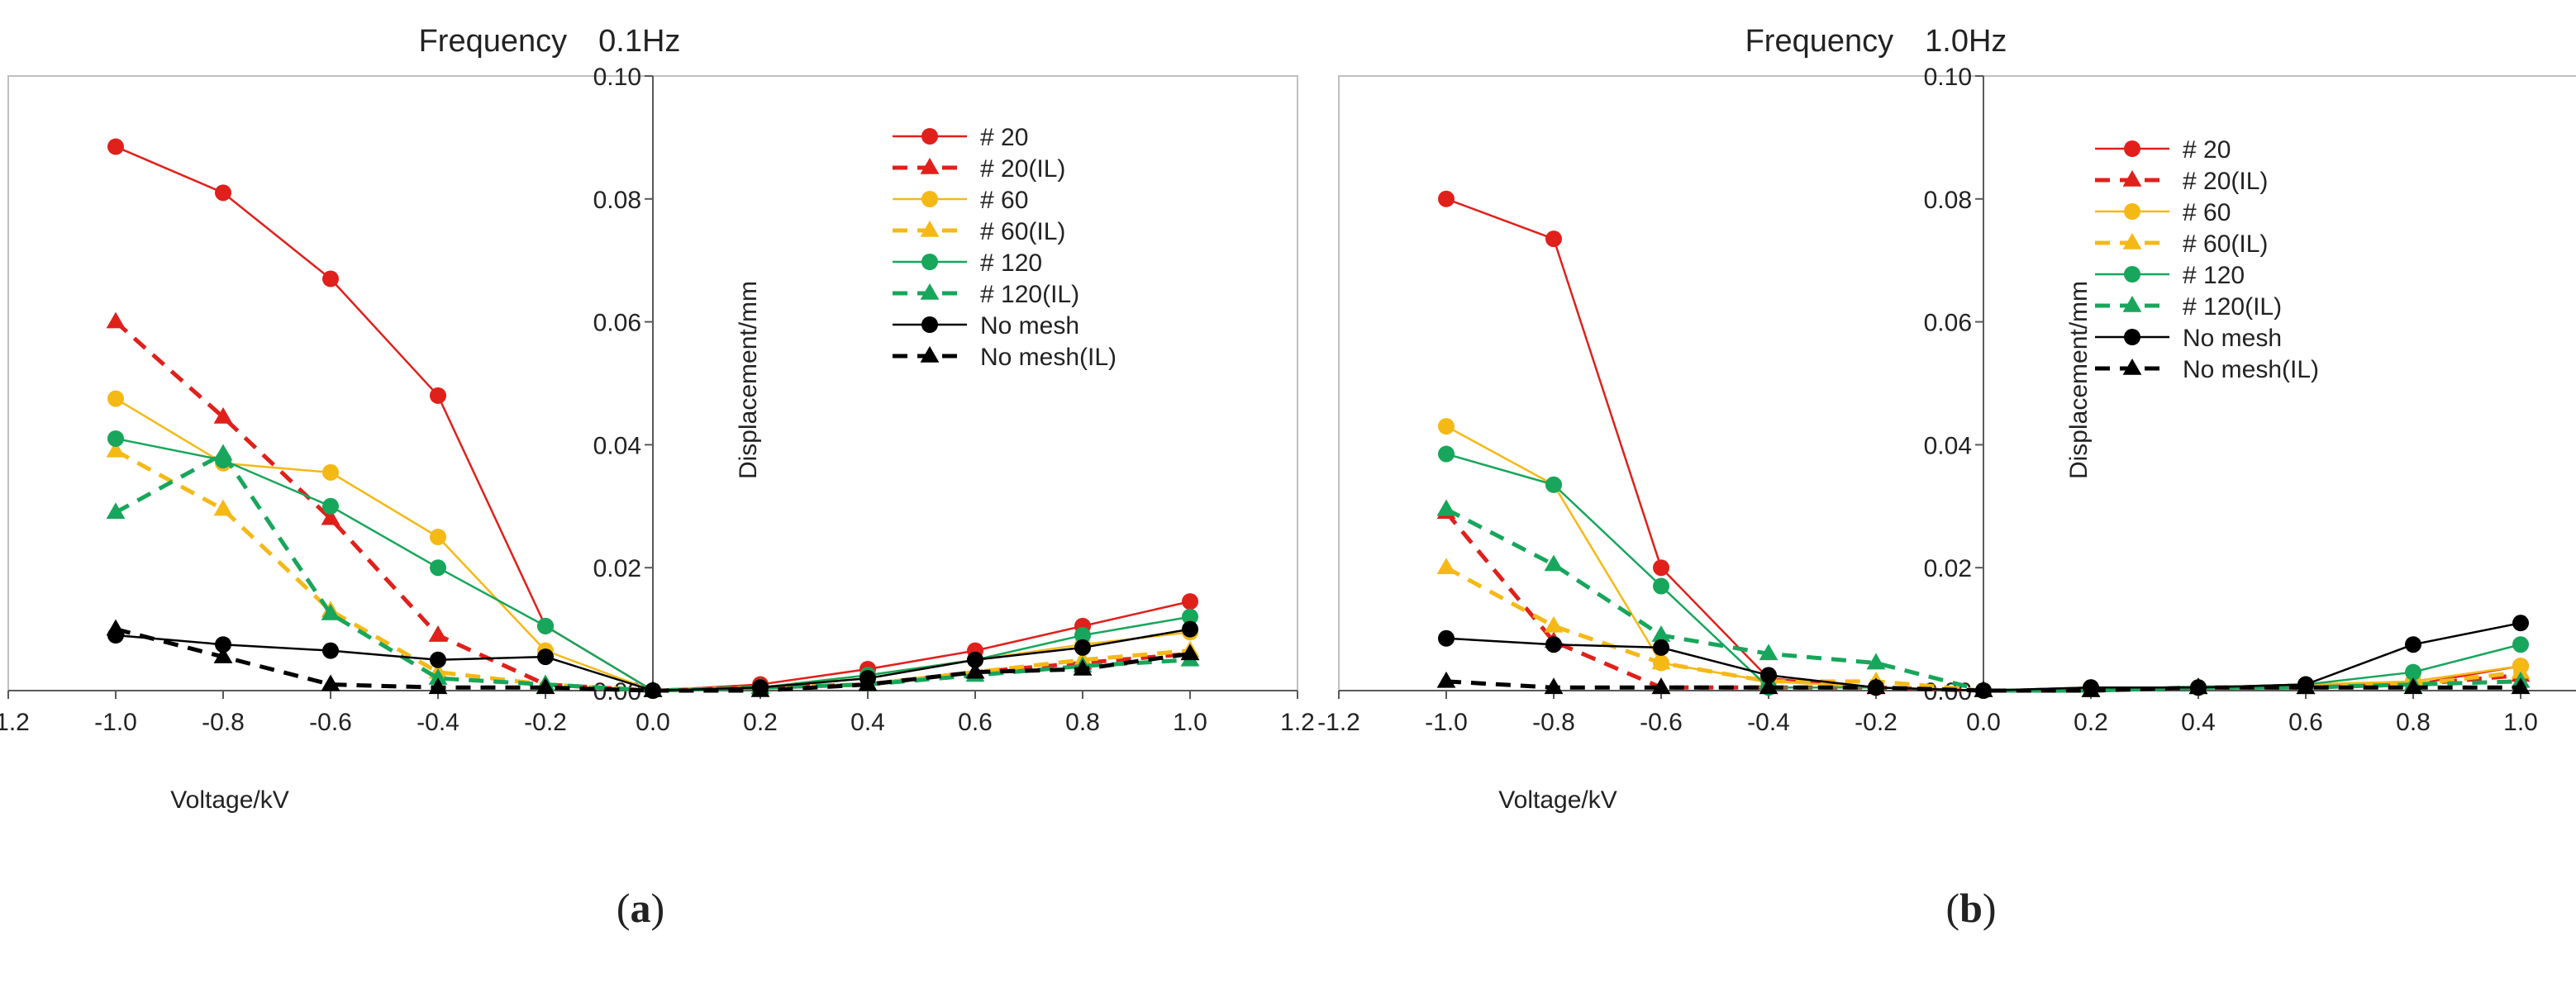  What do you see at coordinates (2207, 150) in the screenshot?
I see `legend-label: # 20` at bounding box center [2207, 150].